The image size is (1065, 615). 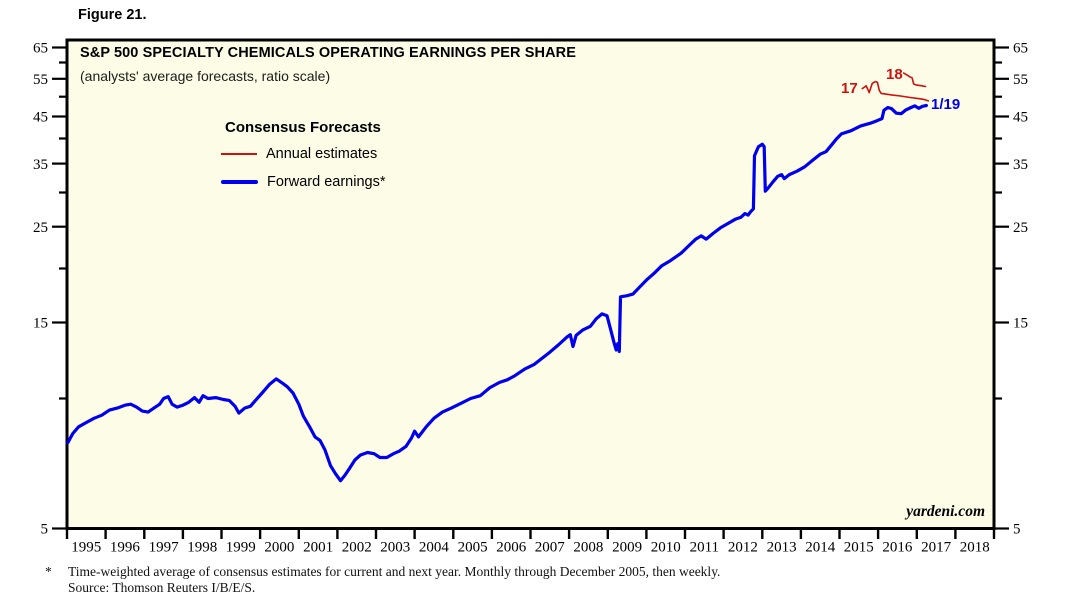 I want to click on legend-label: Forward earnings*, so click(x=326, y=182).